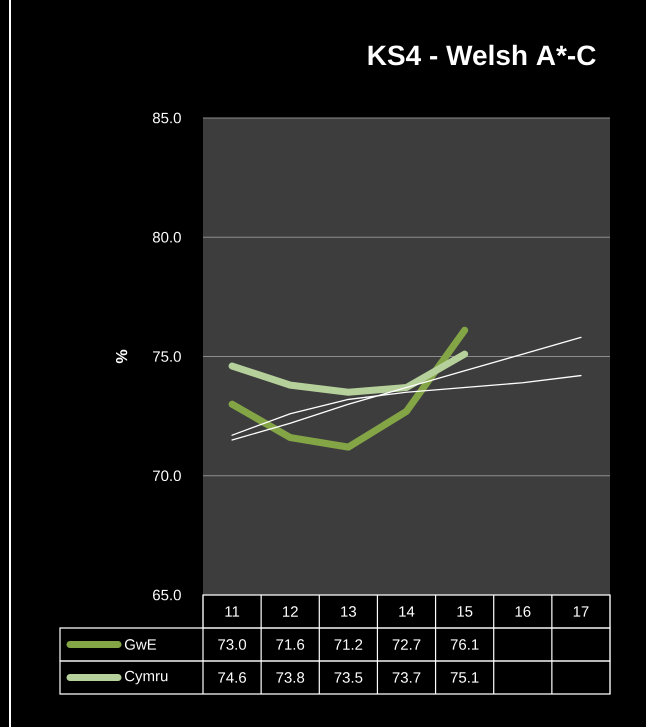  What do you see at coordinates (290, 644) in the screenshot?
I see `data-label: 71.6` at bounding box center [290, 644].